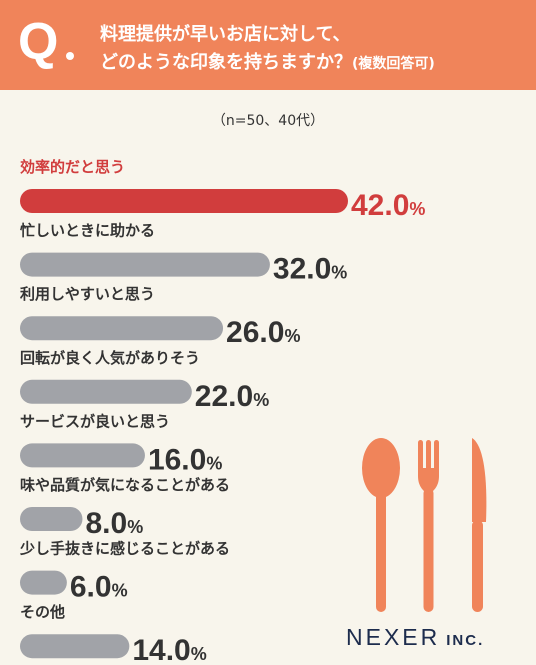  I want to click on value-label: 22.0%, so click(232, 396).